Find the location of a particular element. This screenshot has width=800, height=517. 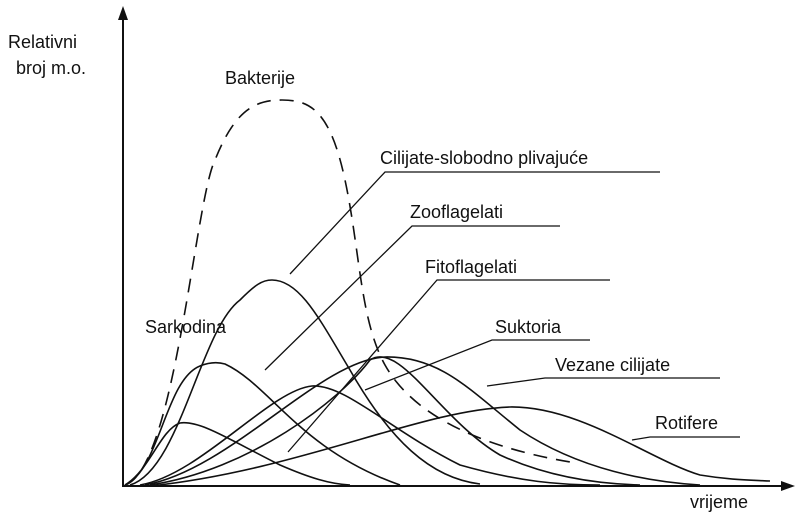

curve-zooflagelati is located at coordinates (370, 435).